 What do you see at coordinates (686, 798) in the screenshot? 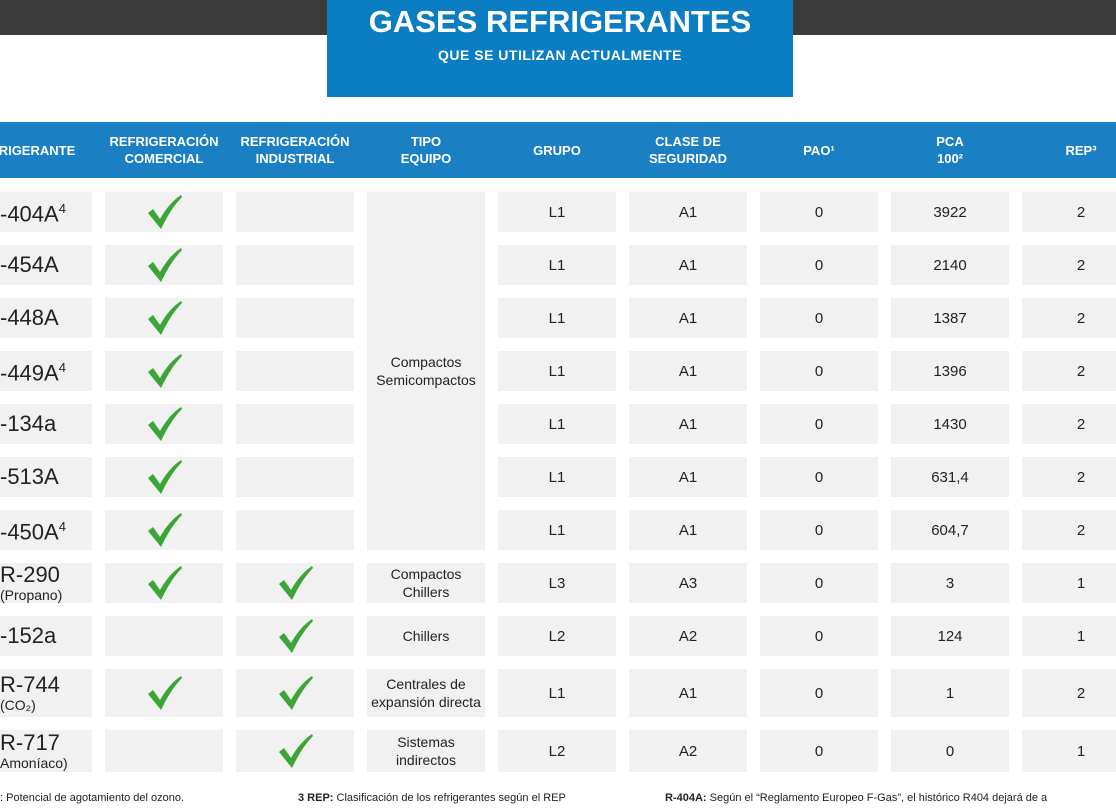
I see `footnote-label: R-404A:` at bounding box center [686, 798].